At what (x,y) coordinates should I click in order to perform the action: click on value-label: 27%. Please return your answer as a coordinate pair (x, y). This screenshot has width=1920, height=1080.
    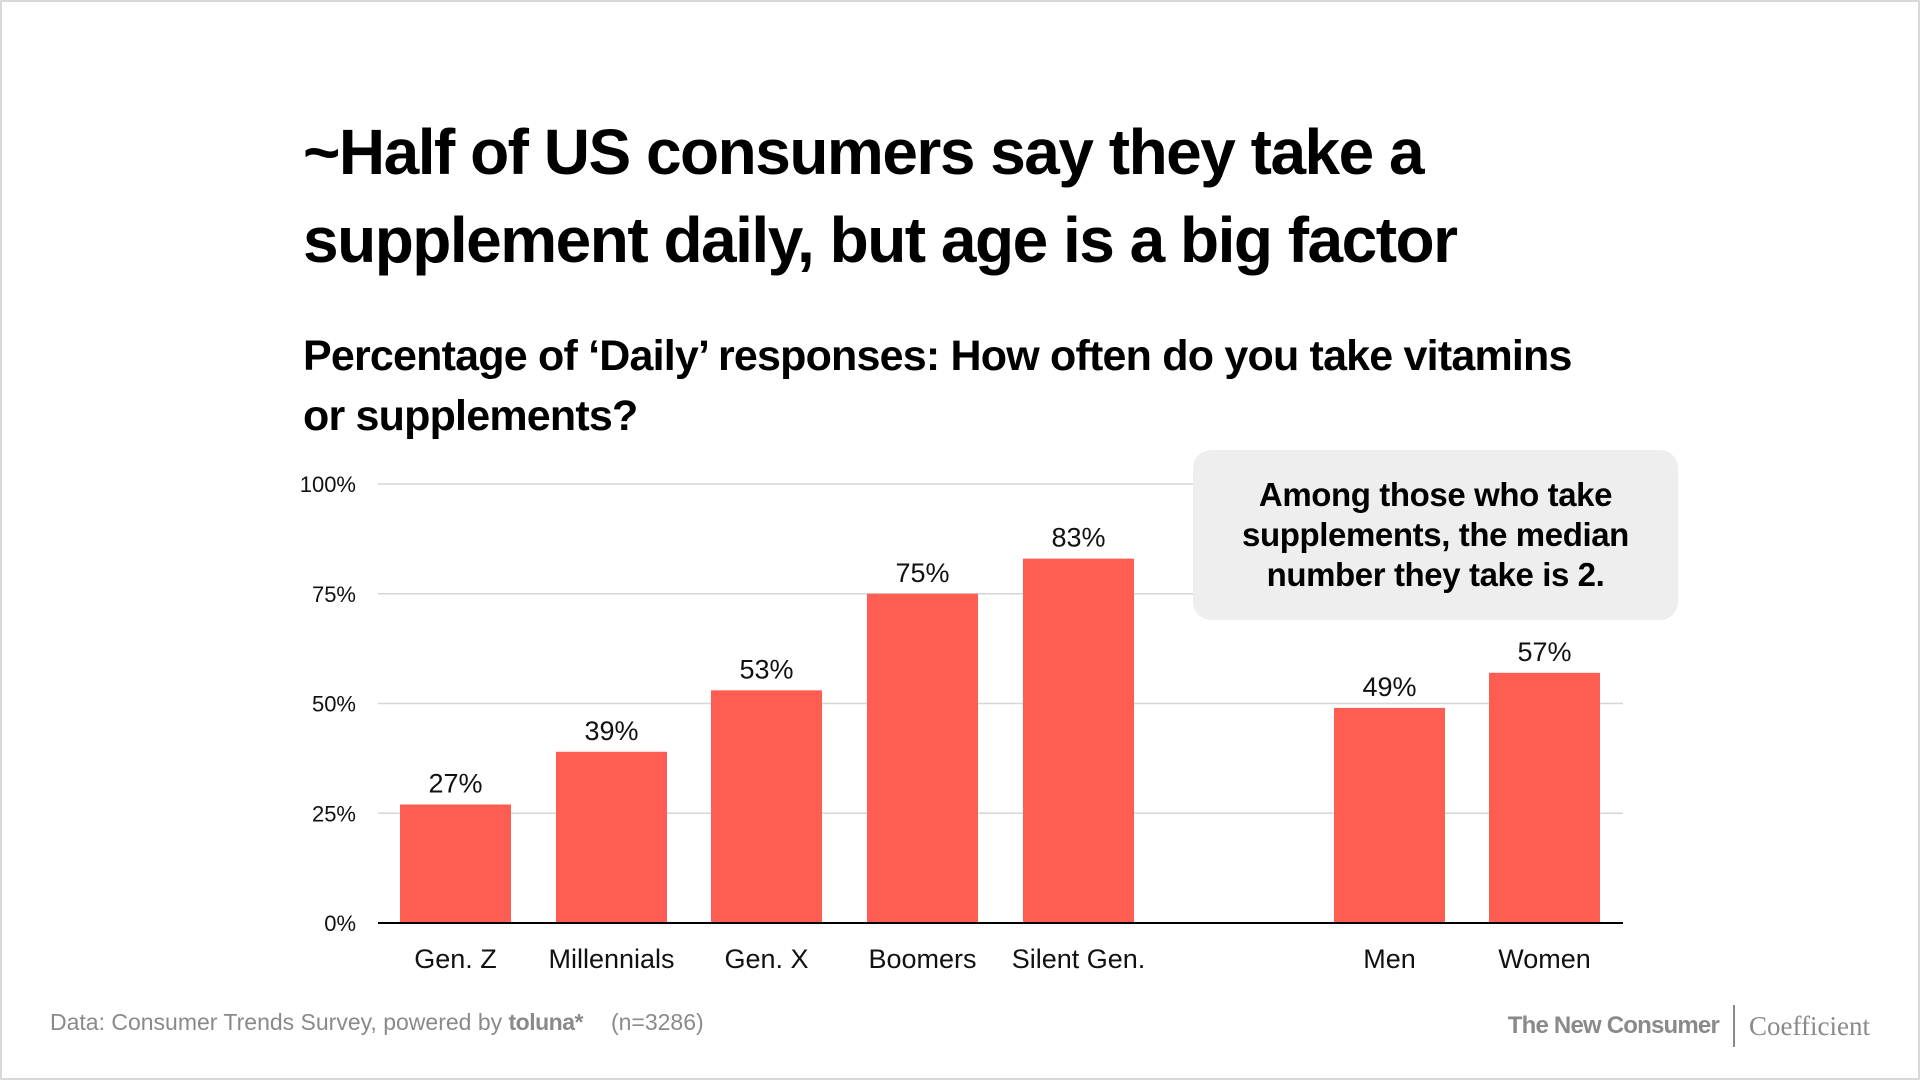
    Looking at the image, I should click on (455, 783).